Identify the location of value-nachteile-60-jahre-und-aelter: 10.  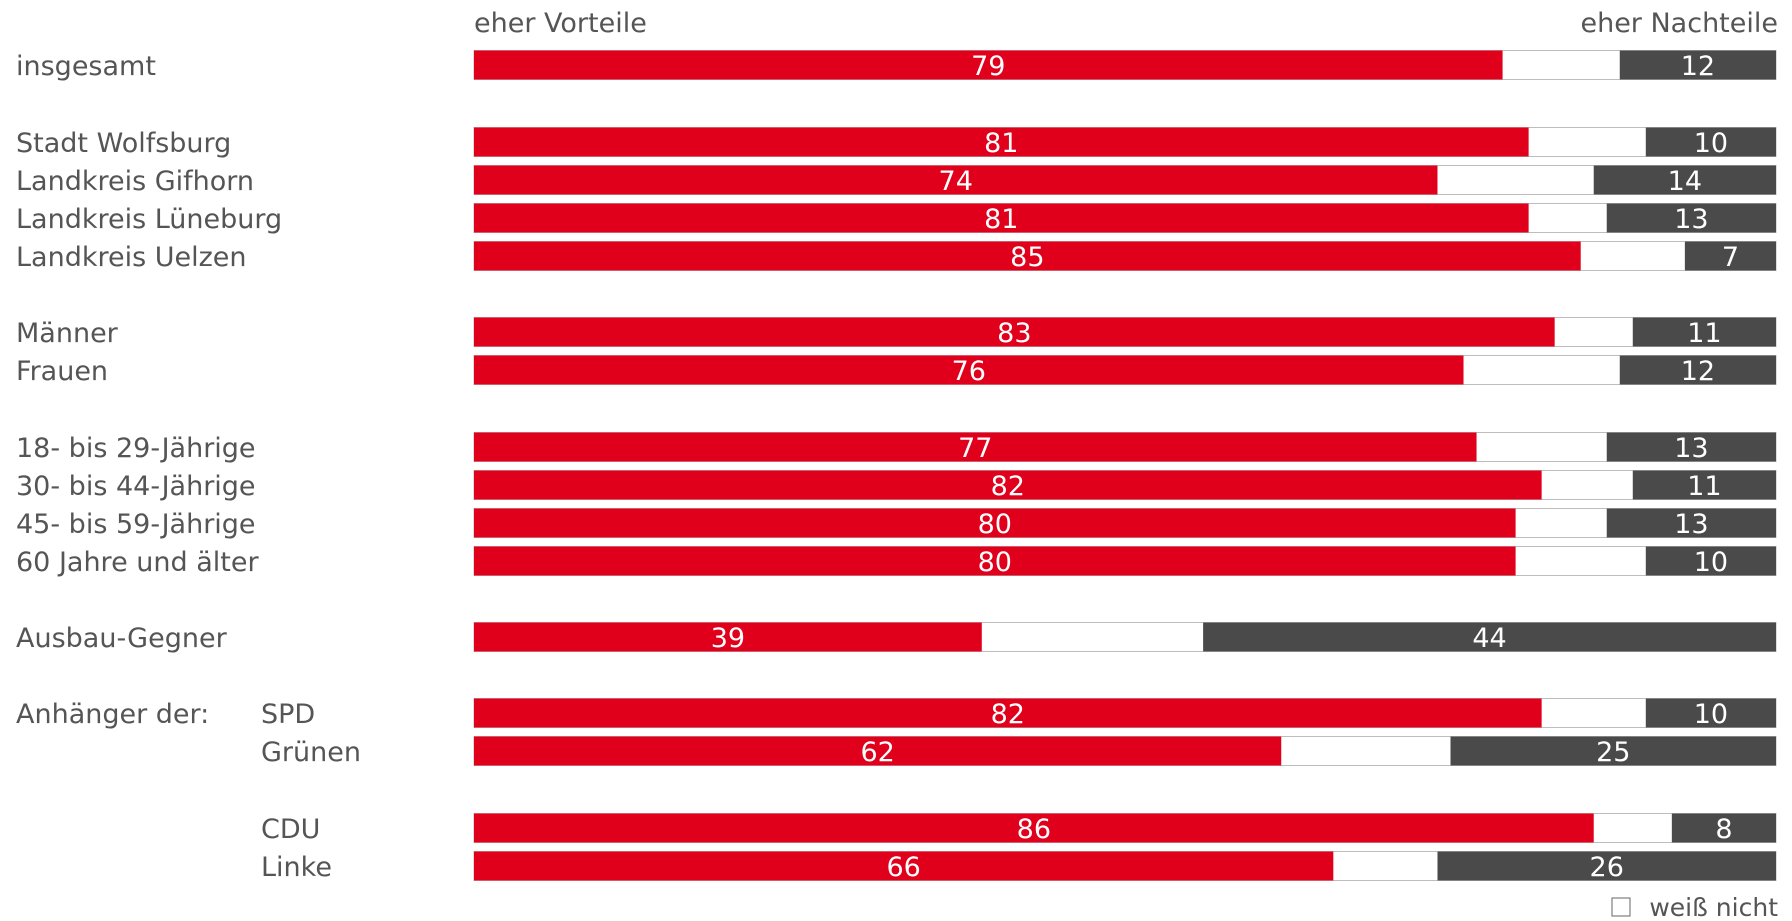
(1711, 562).